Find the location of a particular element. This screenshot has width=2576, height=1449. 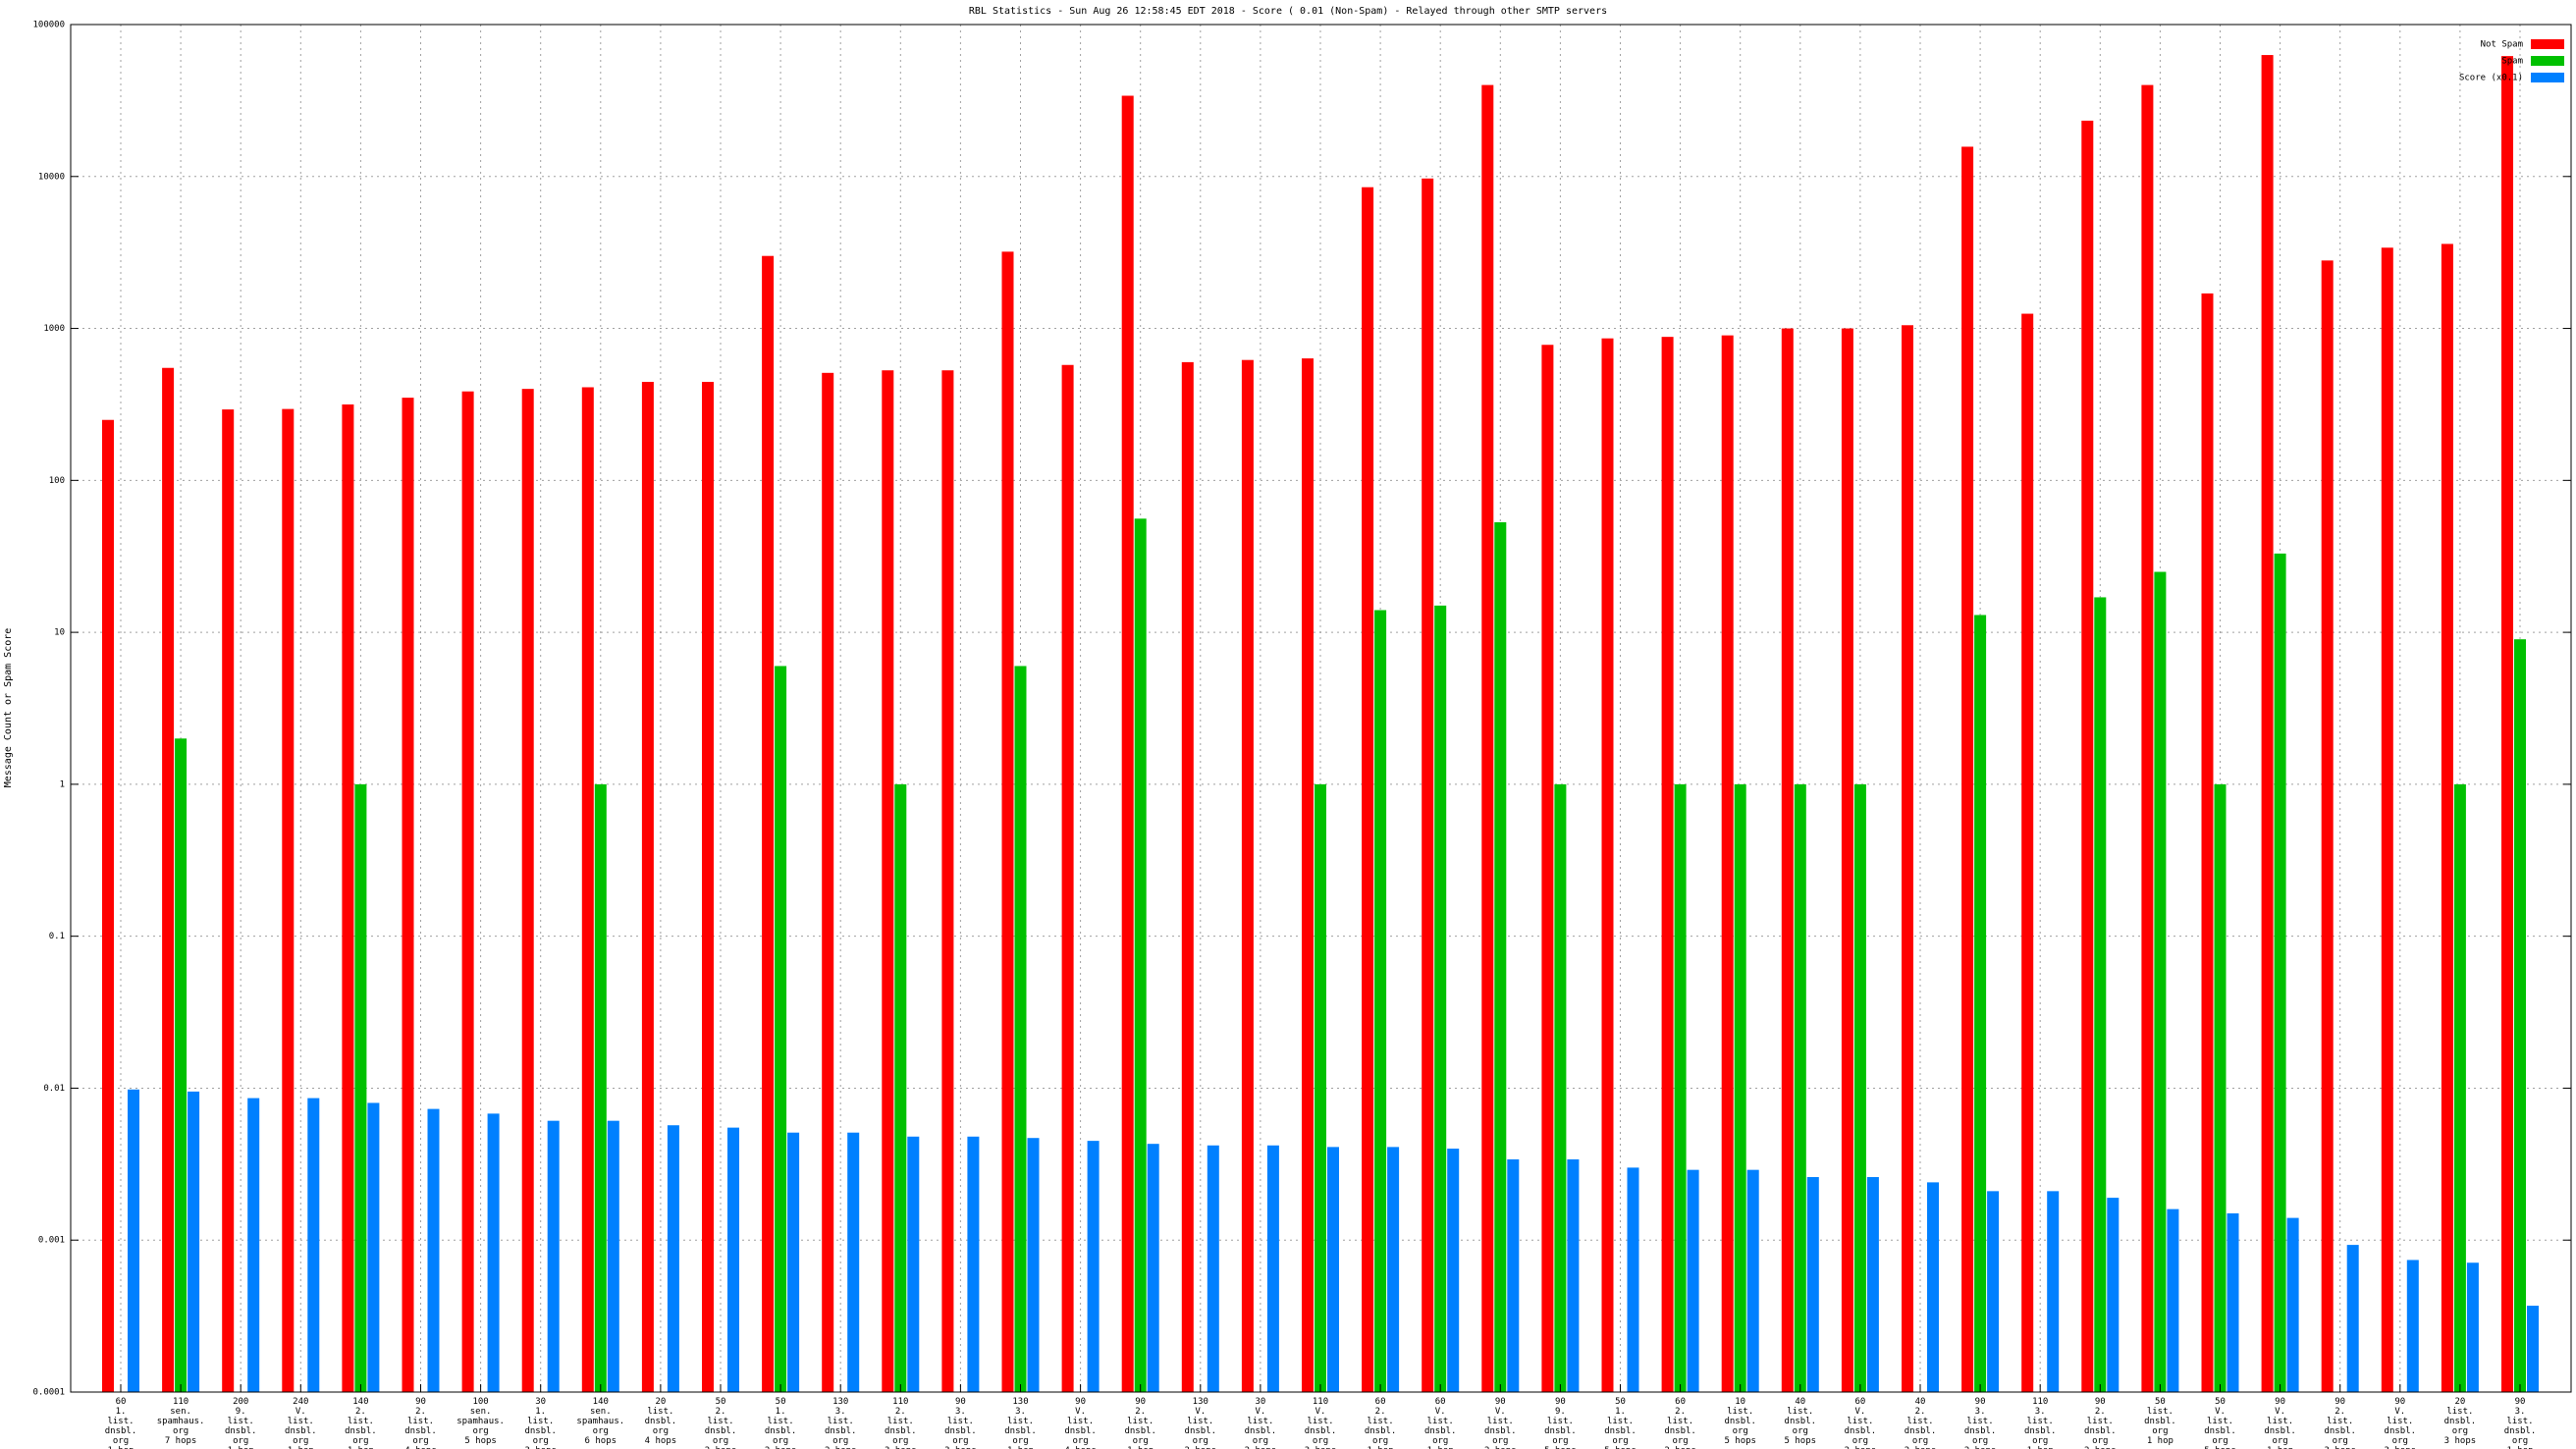

x-tick-label-line: 60 is located at coordinates (121, 1402).